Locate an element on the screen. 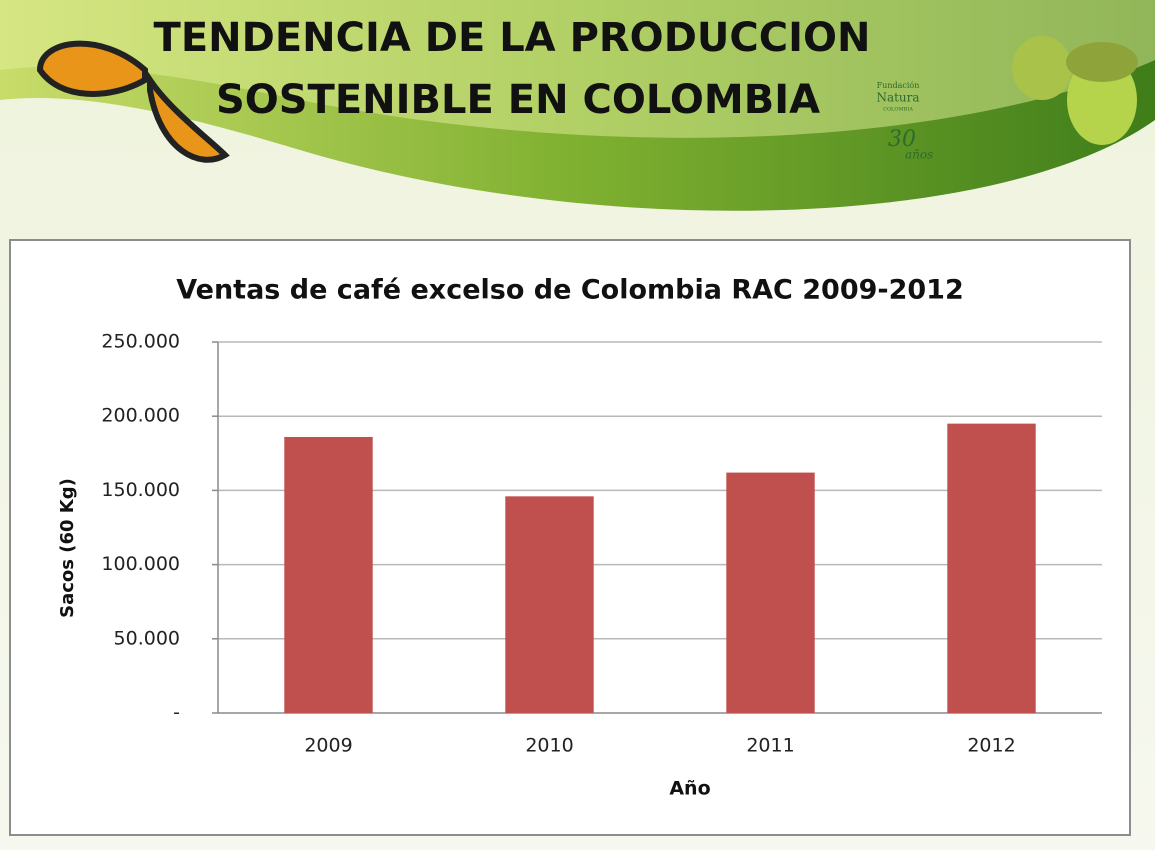 Image resolution: width=1155 pixels, height=854 pixels. y-axis-label: Sacos (60 Kg) is located at coordinates (67, 548).